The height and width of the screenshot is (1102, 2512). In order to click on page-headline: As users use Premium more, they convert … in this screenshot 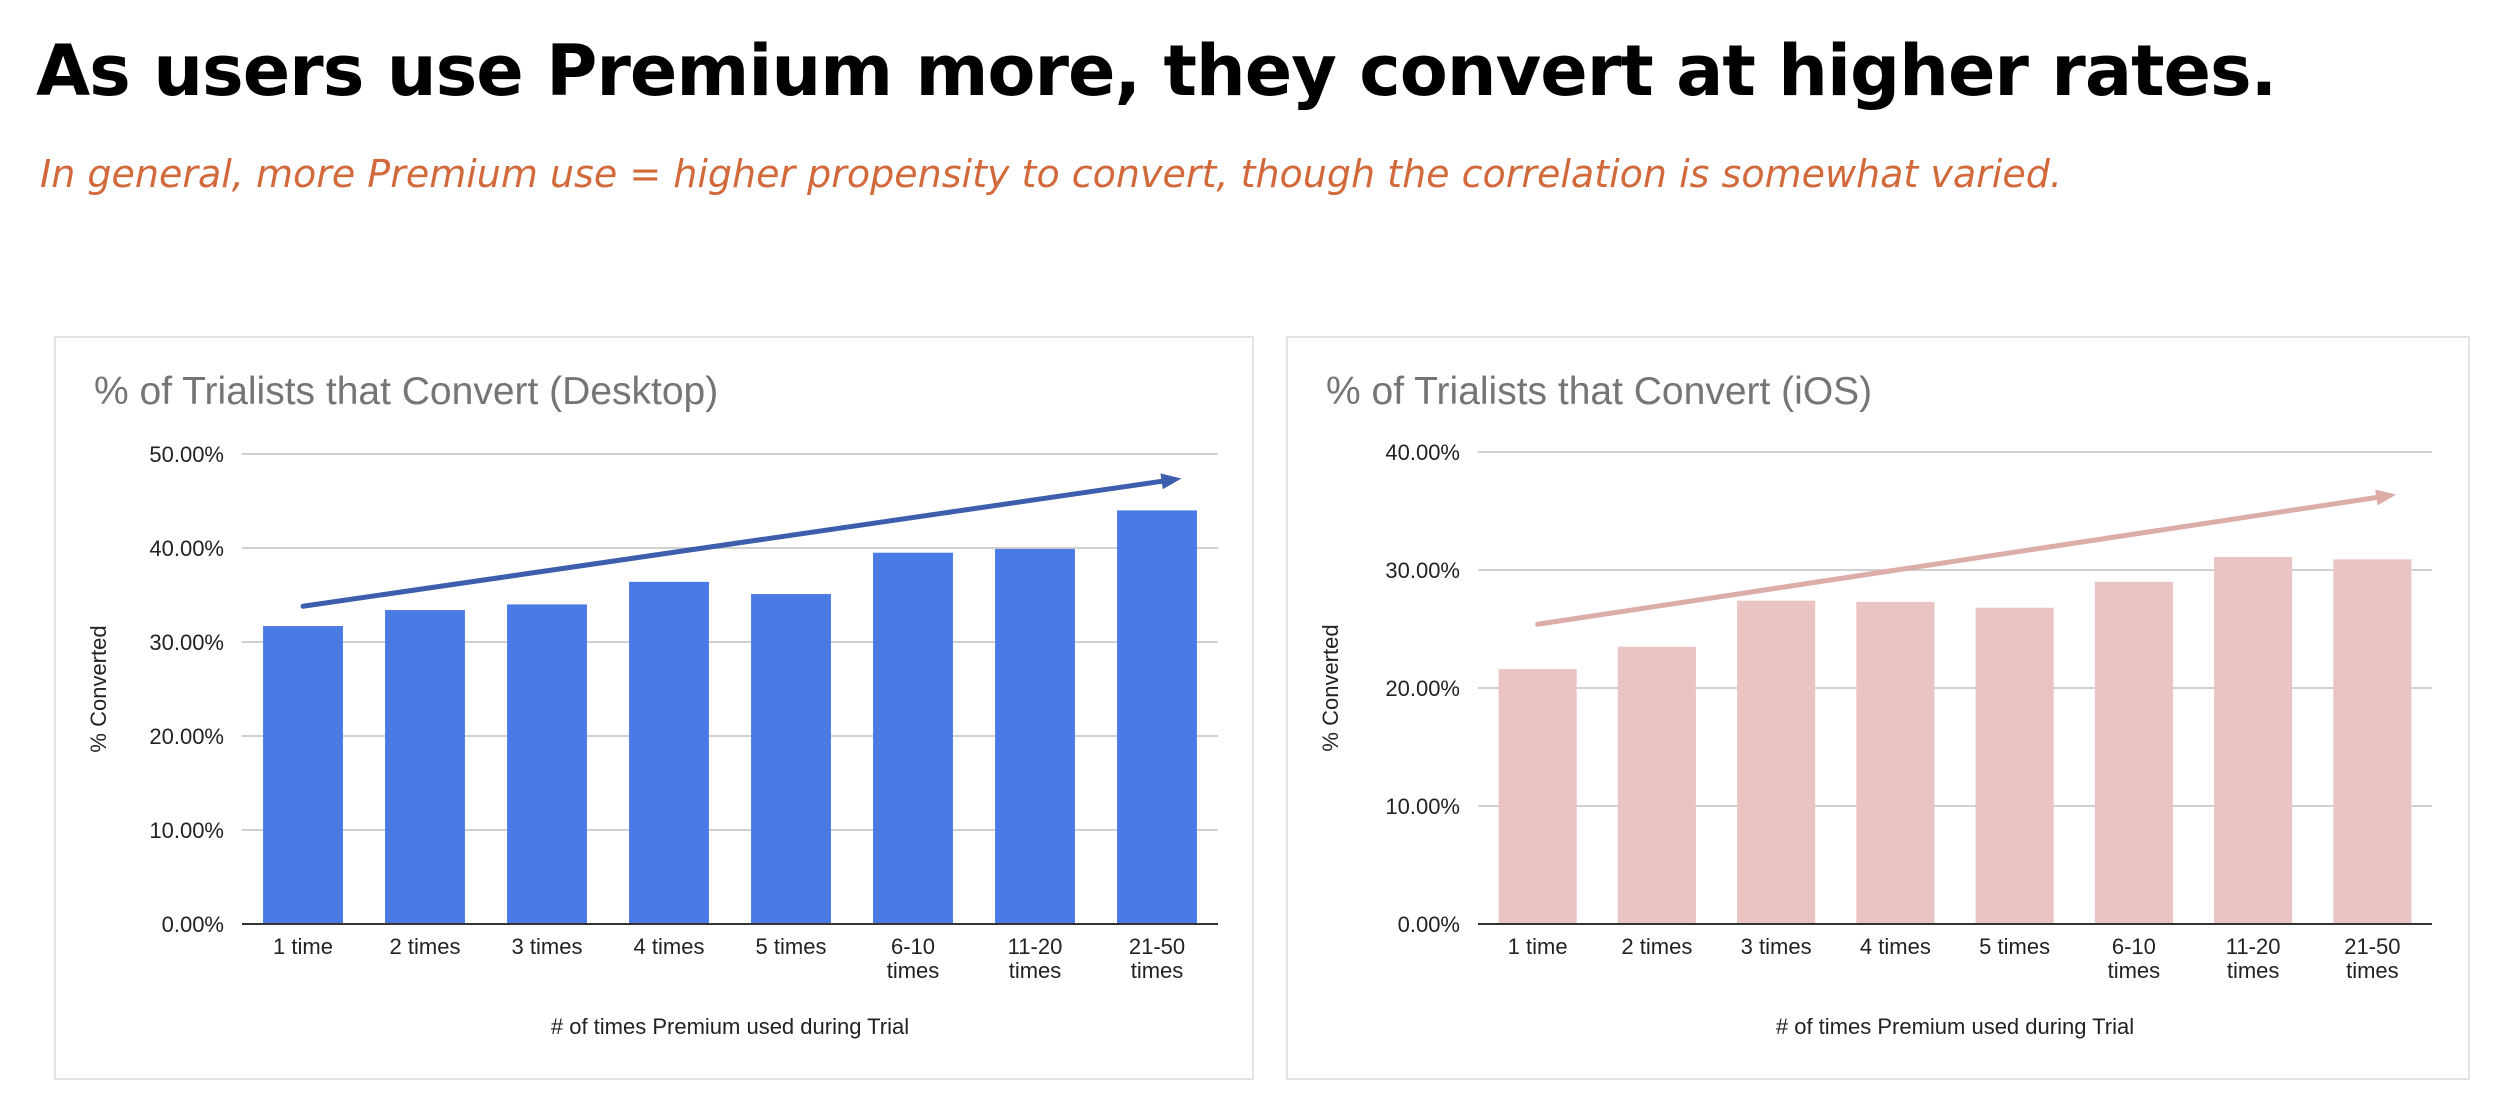, I will do `click(1156, 71)`.